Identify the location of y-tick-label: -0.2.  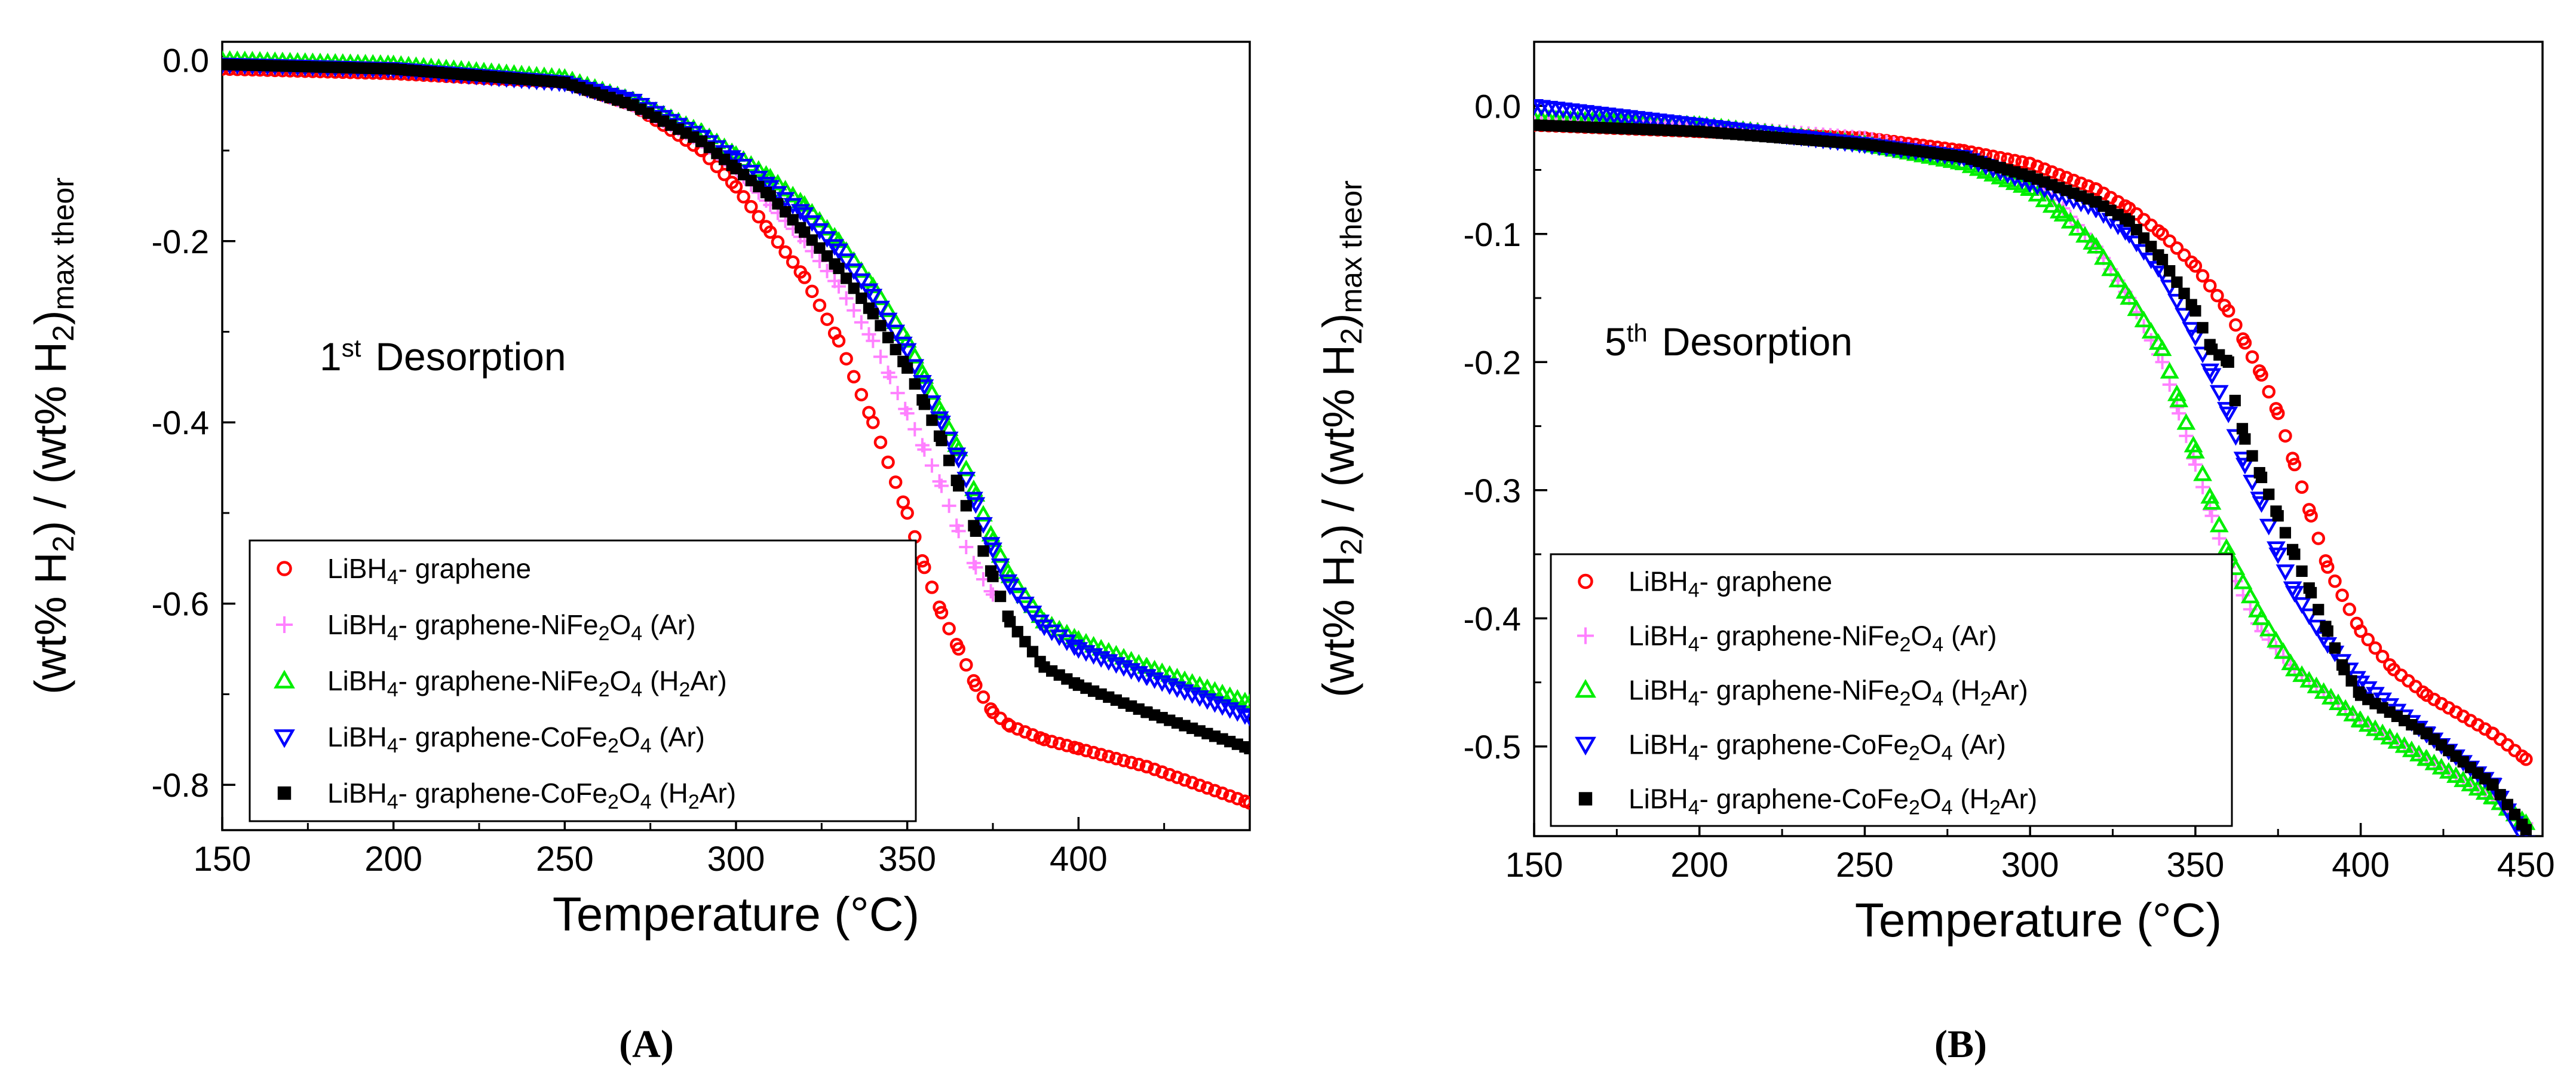
(1493, 362).